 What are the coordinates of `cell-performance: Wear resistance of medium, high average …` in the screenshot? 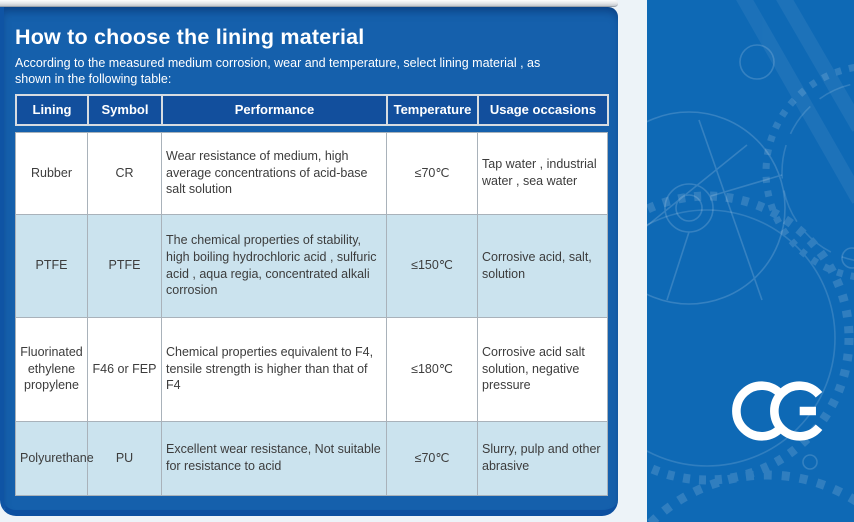 It's located at (274, 173).